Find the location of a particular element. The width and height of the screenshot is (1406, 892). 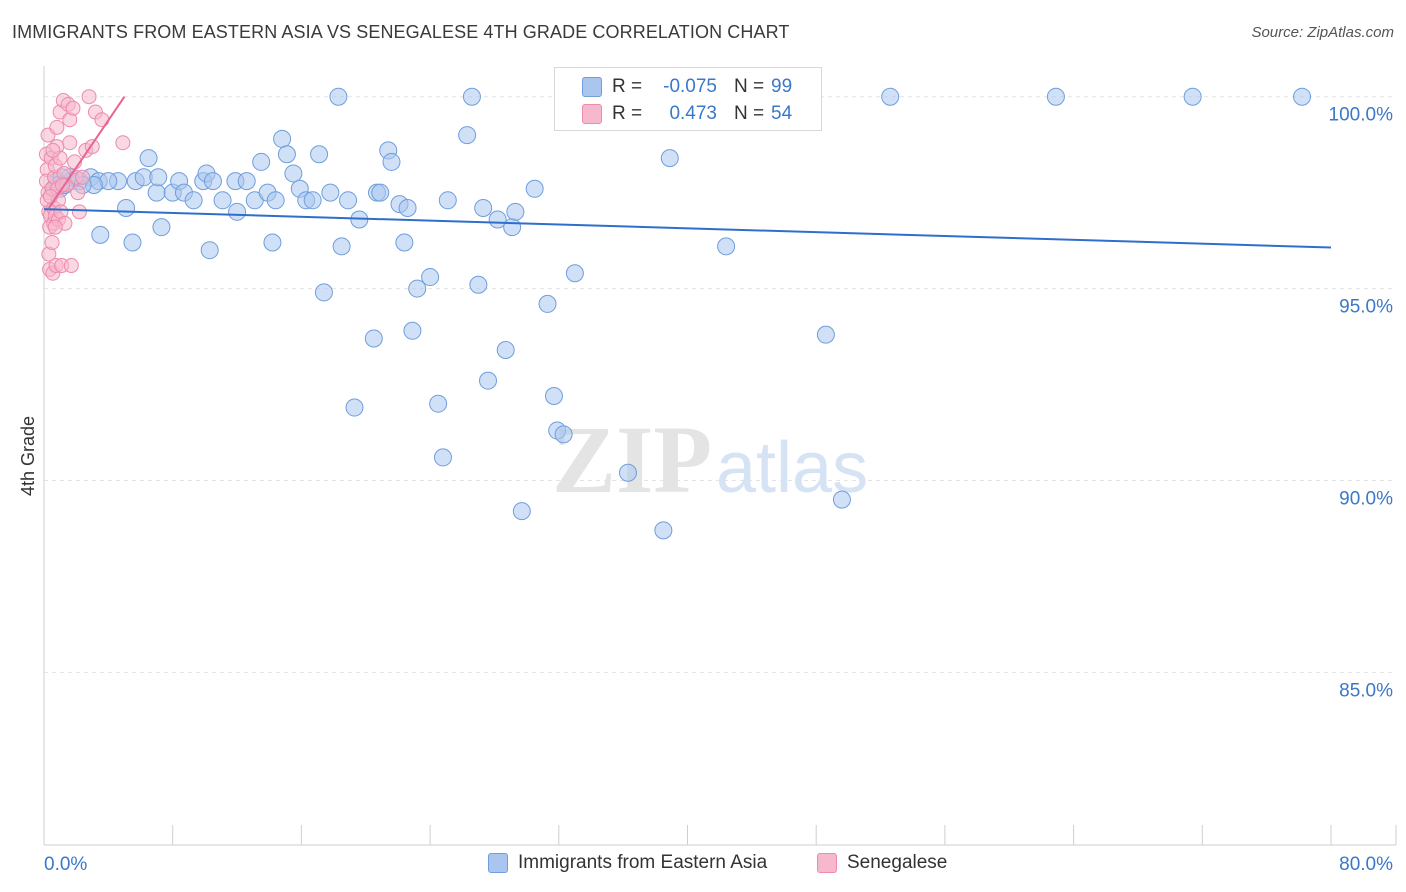

legend-swatch-blue is located at coordinates (498, 863).